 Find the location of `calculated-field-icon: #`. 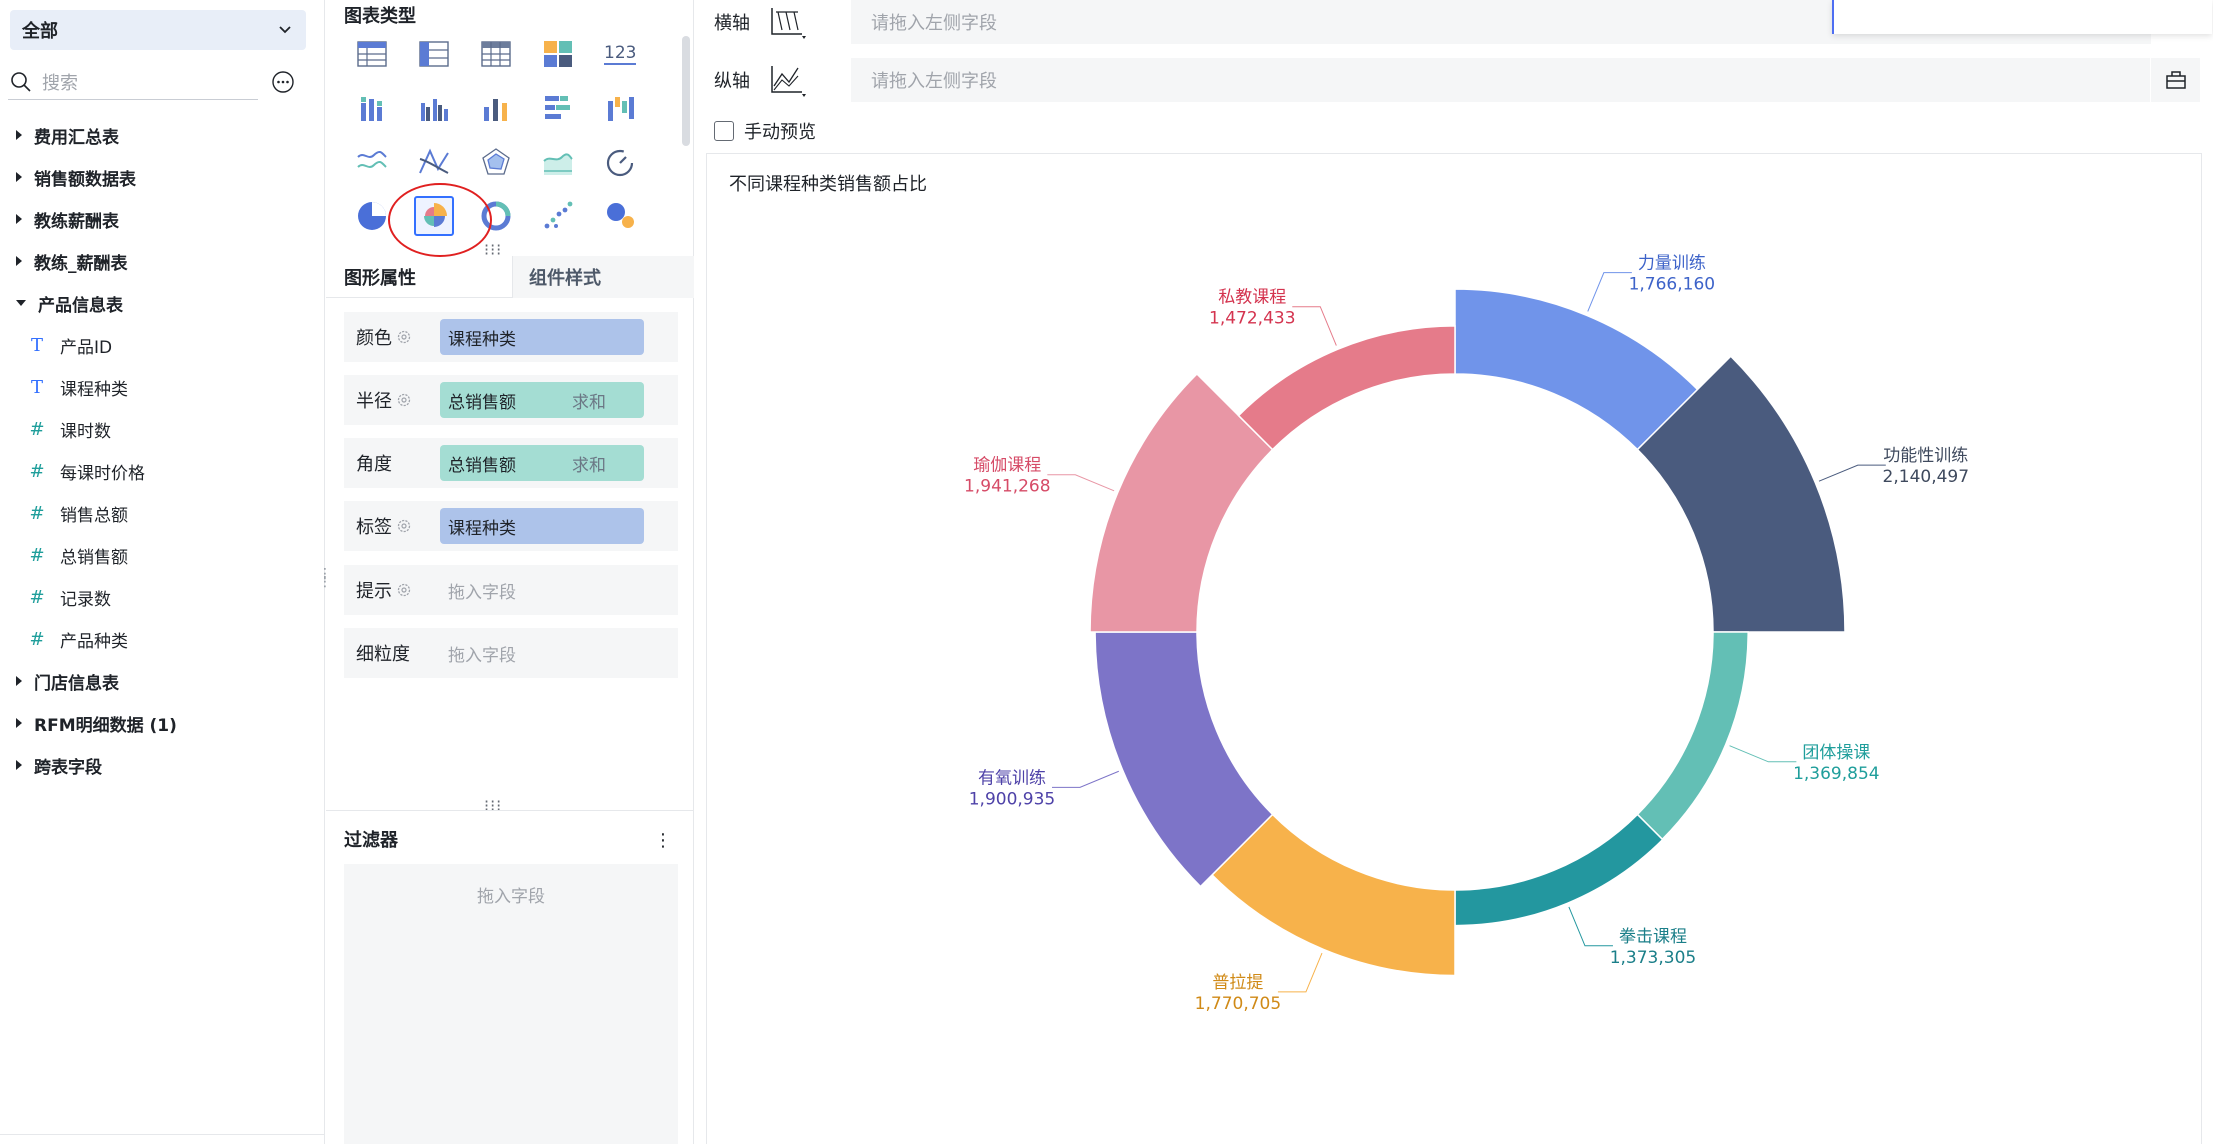

calculated-field-icon: # is located at coordinates (37, 597).